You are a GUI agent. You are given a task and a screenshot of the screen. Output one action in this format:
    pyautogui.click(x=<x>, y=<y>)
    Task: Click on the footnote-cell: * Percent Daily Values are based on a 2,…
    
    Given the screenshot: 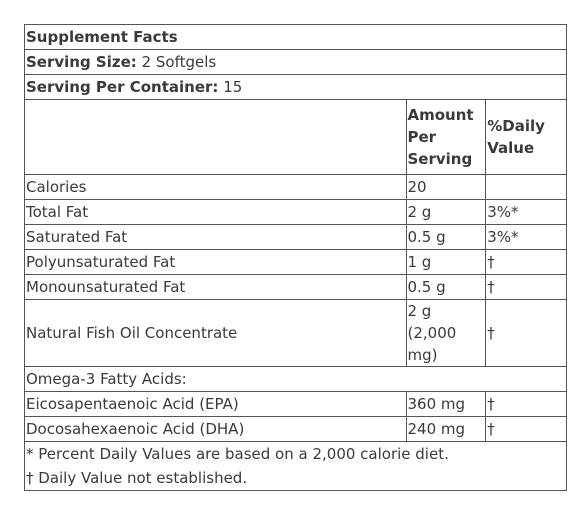 What is the action you would take?
    pyautogui.click(x=295, y=466)
    